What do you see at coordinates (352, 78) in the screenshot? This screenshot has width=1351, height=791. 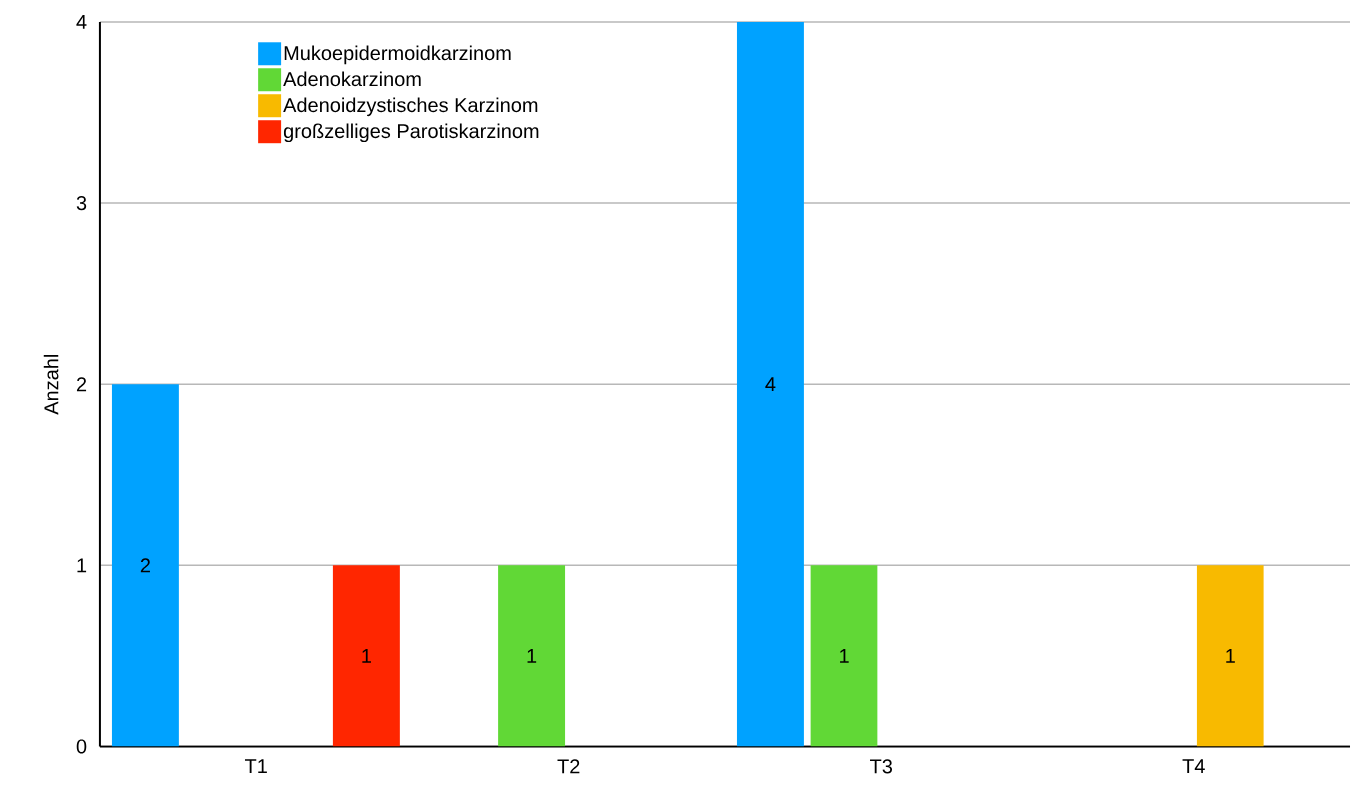 I see `legend-label: Adenokarzinom` at bounding box center [352, 78].